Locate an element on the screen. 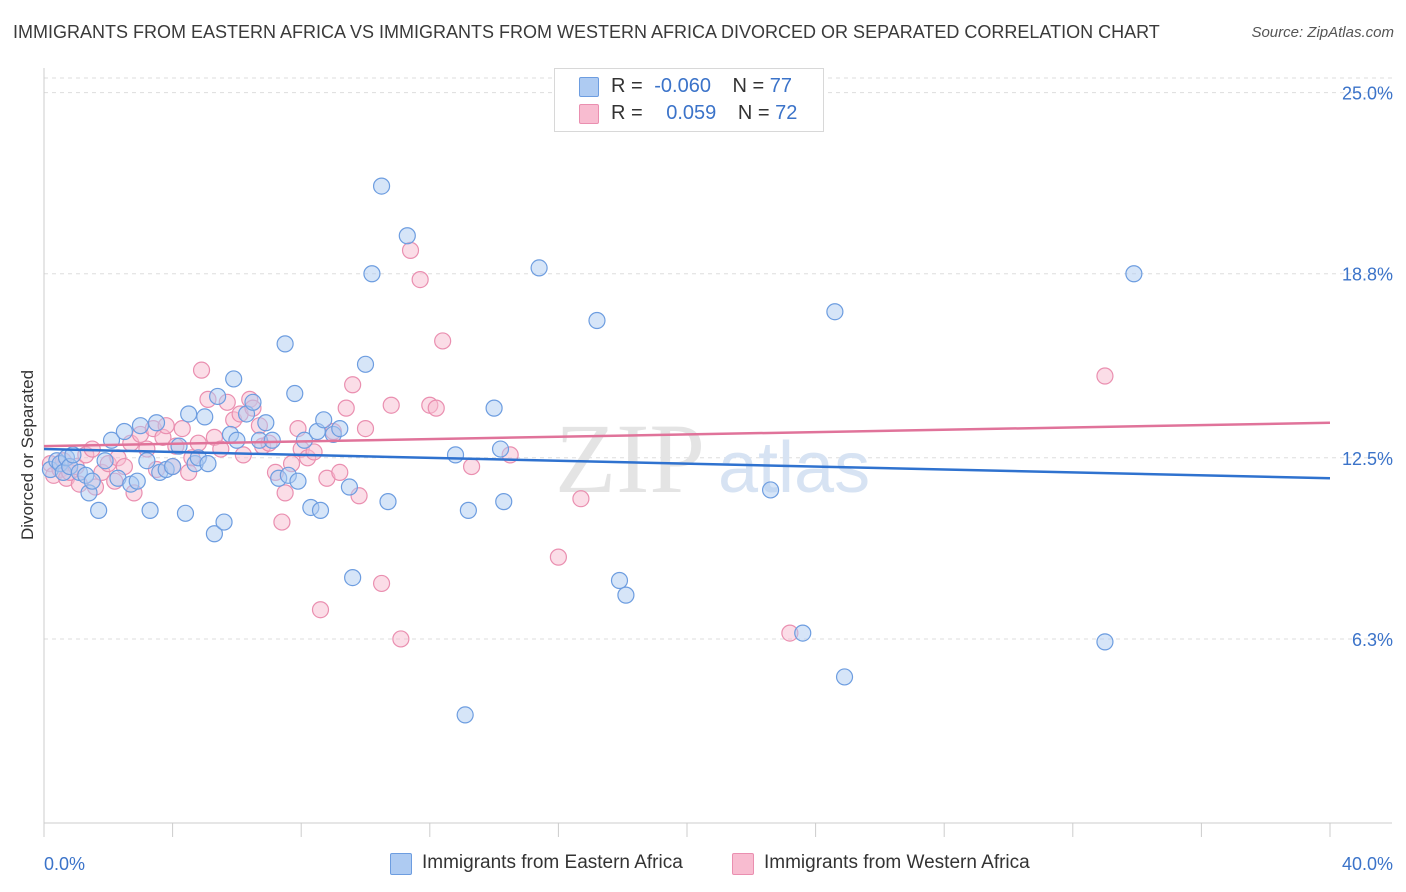  trend-line-eastern is located at coordinates (687, 463).